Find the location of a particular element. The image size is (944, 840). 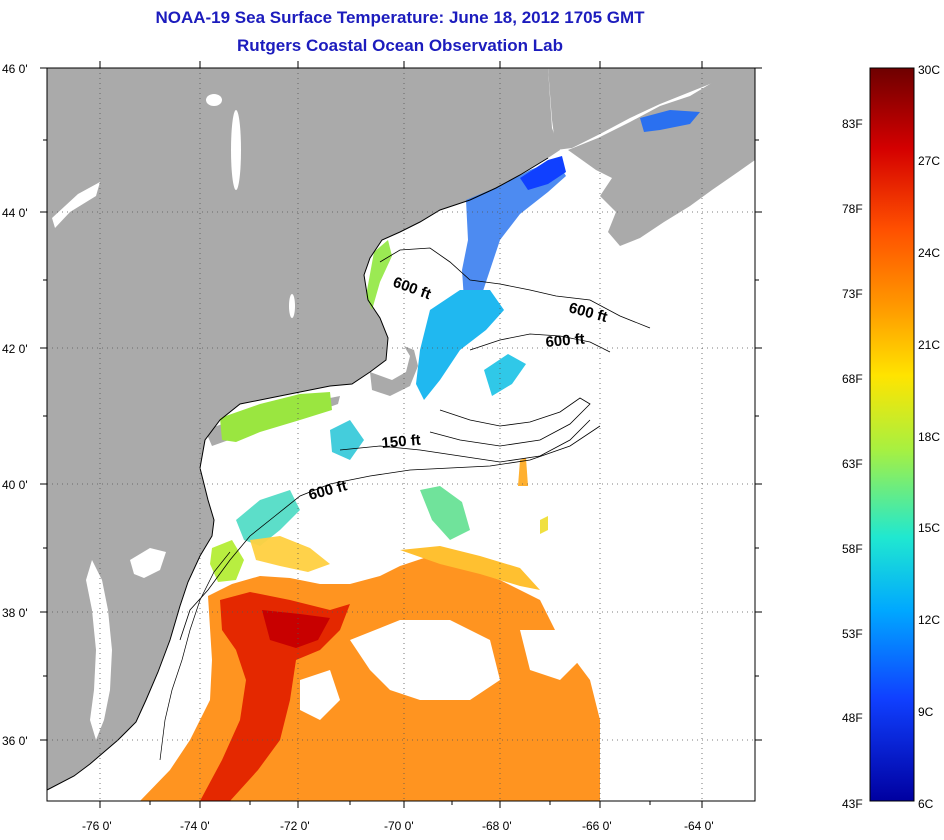

contour-600ft-shelf-break is located at coordinates (390, 533).